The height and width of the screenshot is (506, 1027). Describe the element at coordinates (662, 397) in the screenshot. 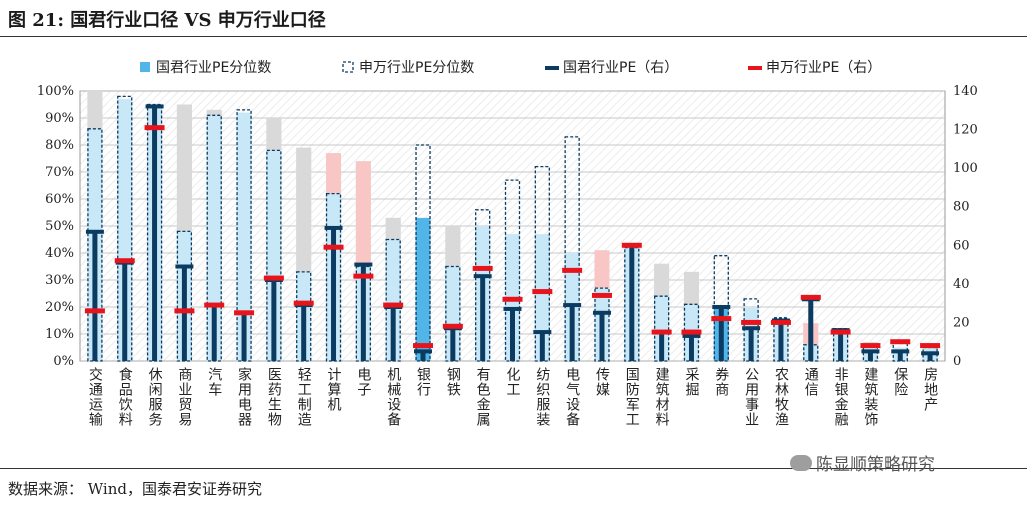

I see `category-label: 建筑材料` at that location.